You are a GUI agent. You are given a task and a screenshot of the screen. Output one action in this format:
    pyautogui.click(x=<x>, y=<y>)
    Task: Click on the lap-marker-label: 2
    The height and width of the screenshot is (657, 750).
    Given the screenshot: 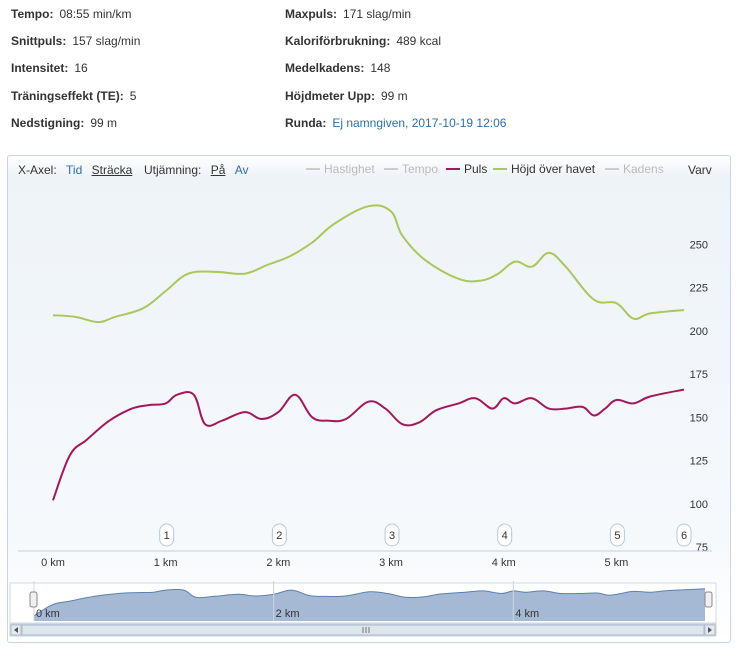 What is the action you would take?
    pyautogui.click(x=279, y=536)
    